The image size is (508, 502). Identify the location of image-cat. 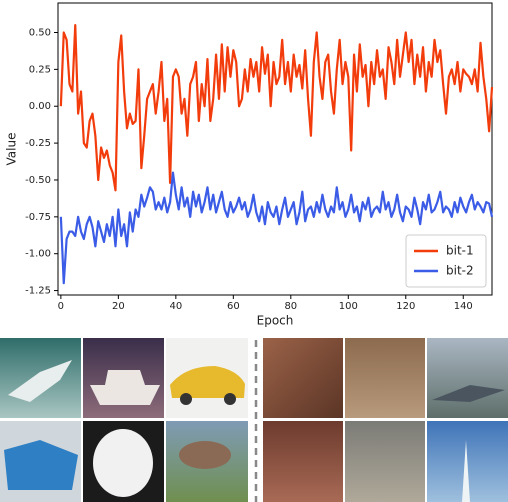
(385, 461).